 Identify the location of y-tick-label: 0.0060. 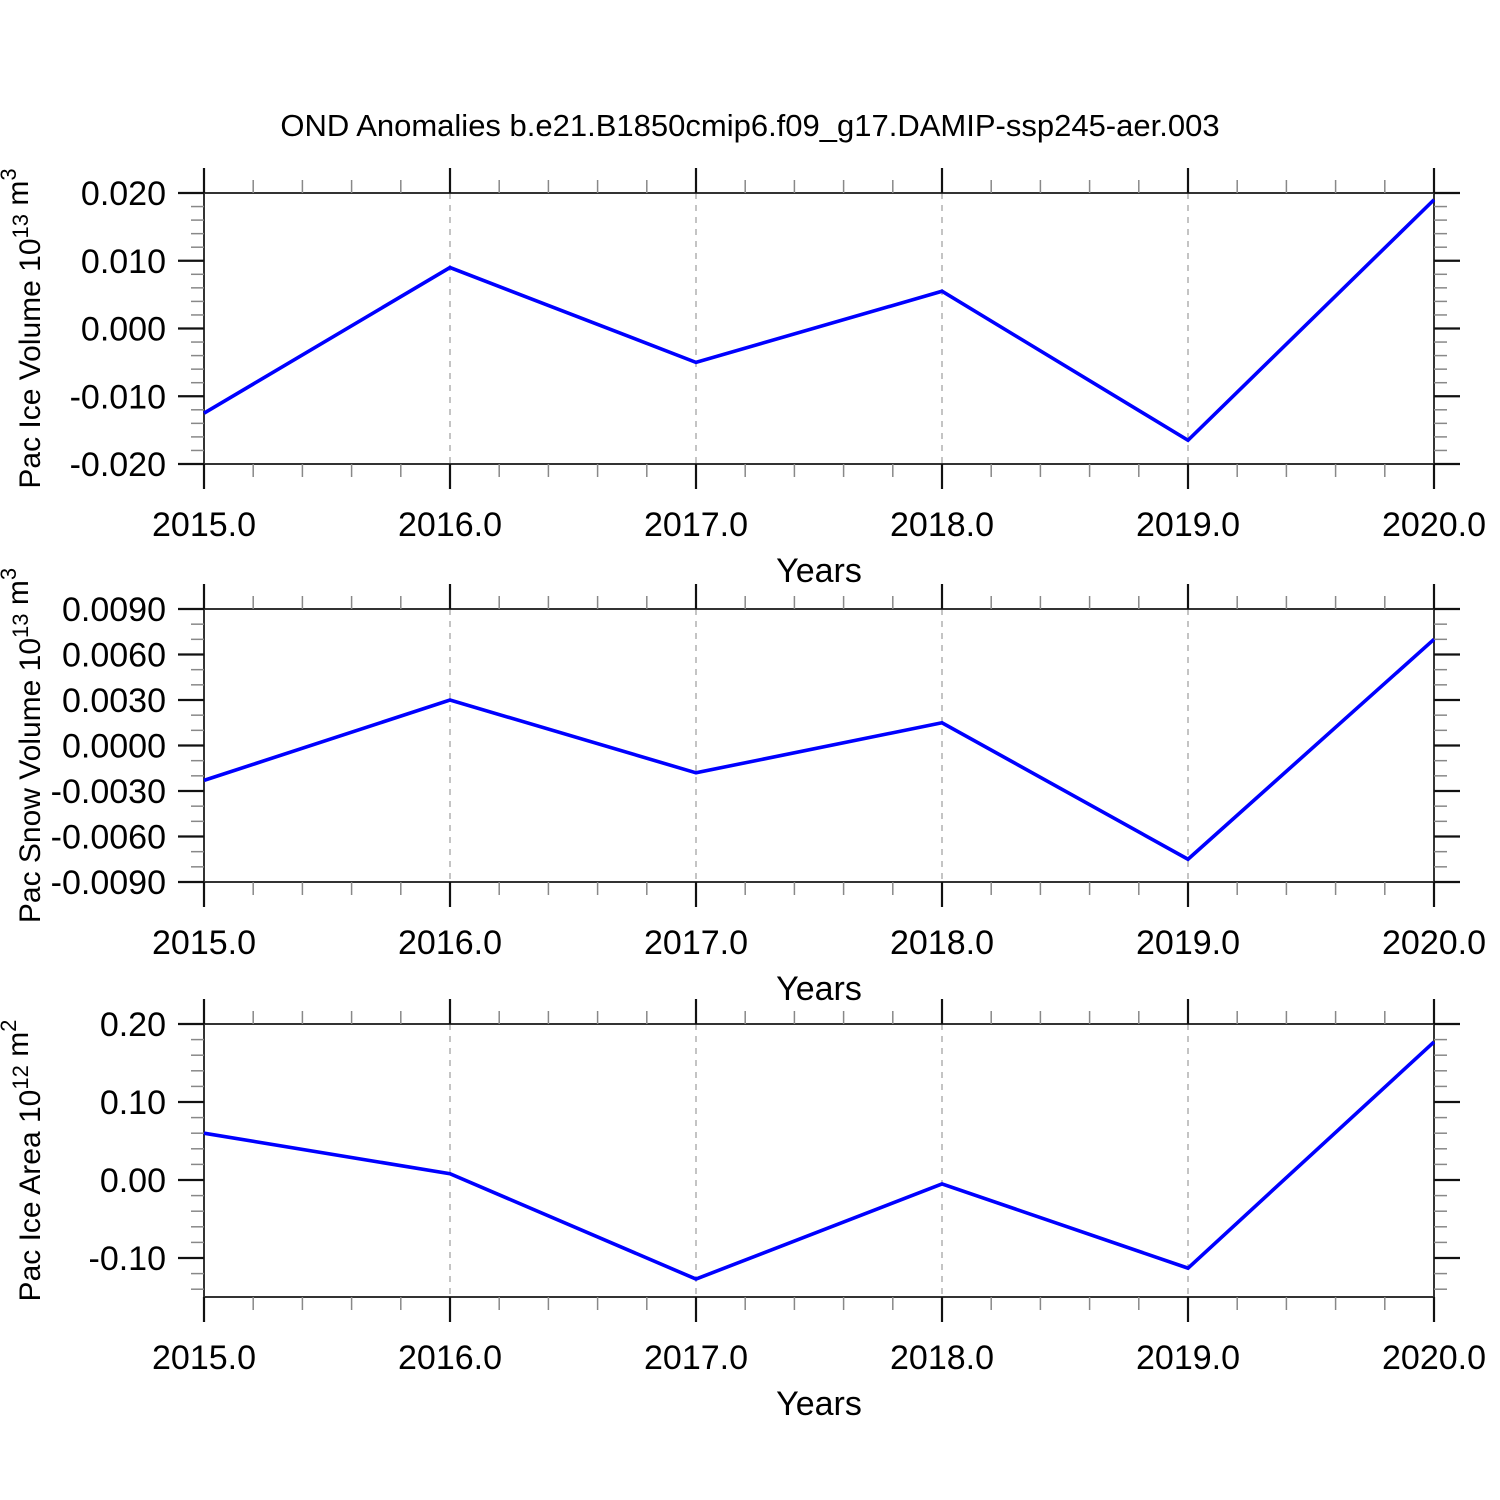
(114, 656).